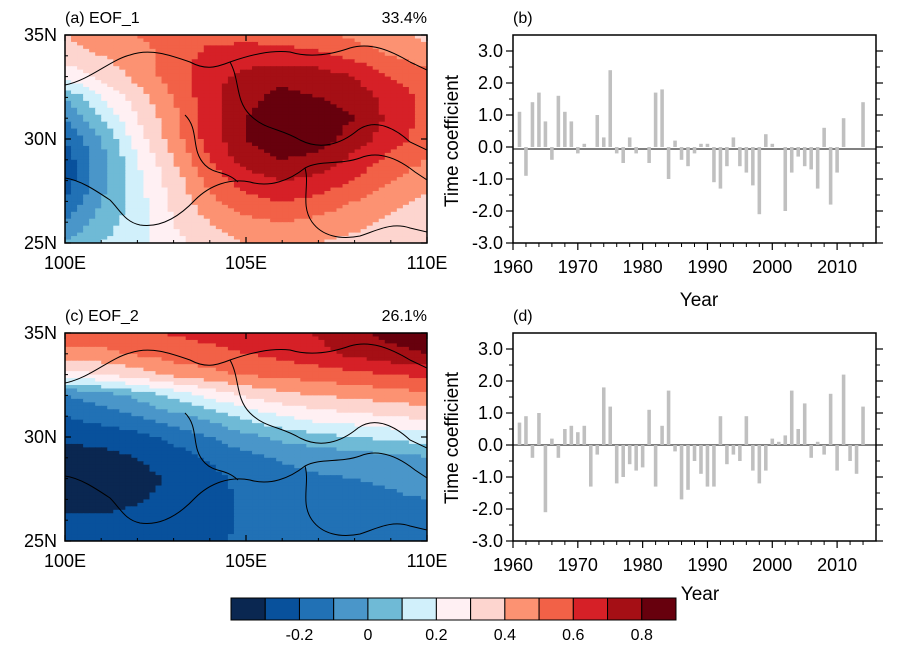 The image size is (899, 645). I want to click on time-coefficient-bar, so click(837, 160).